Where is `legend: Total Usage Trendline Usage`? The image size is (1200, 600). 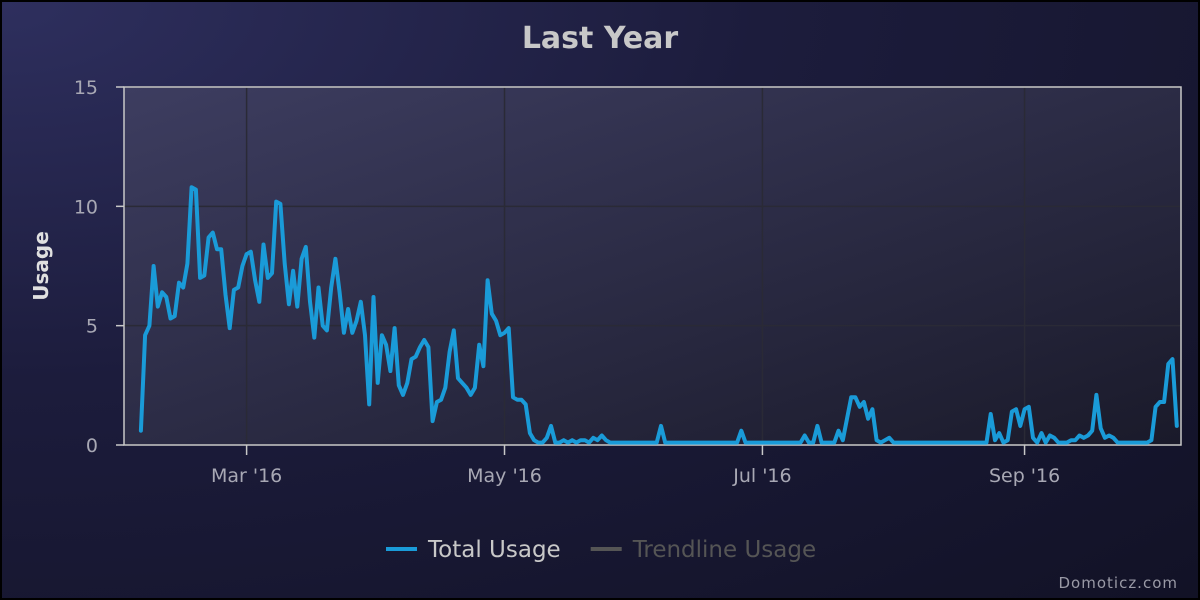
legend: Total Usage Trendline Usage is located at coordinates (601, 550).